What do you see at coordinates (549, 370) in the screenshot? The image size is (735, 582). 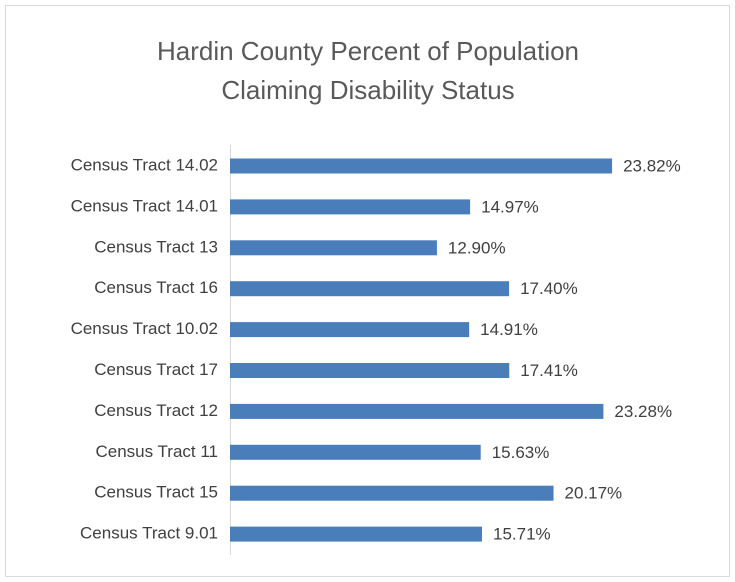 I see `data-label: 17.41%` at bounding box center [549, 370].